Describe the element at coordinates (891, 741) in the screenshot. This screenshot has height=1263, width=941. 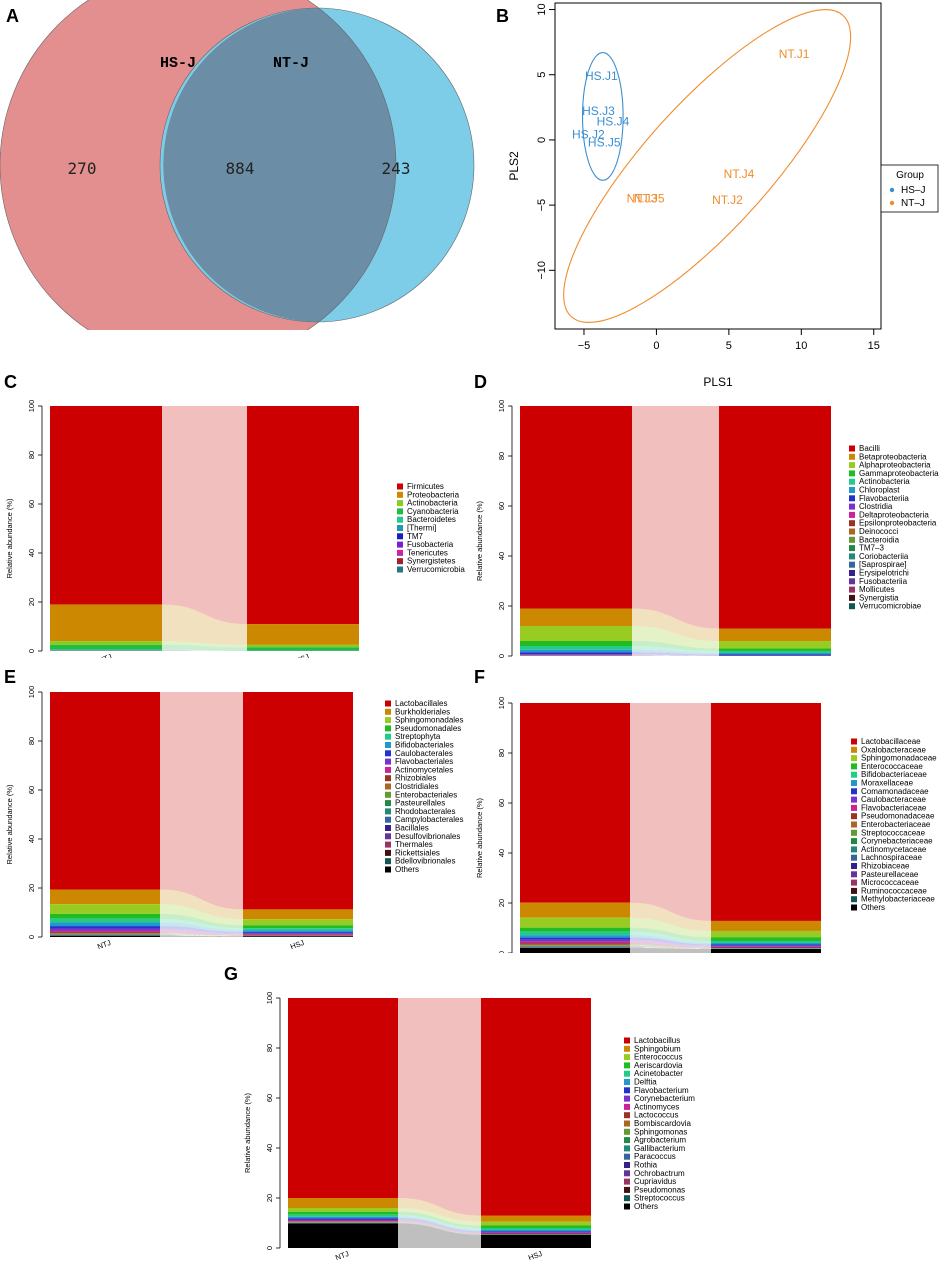
I see `legend-label: Lactobacillaceae` at that location.